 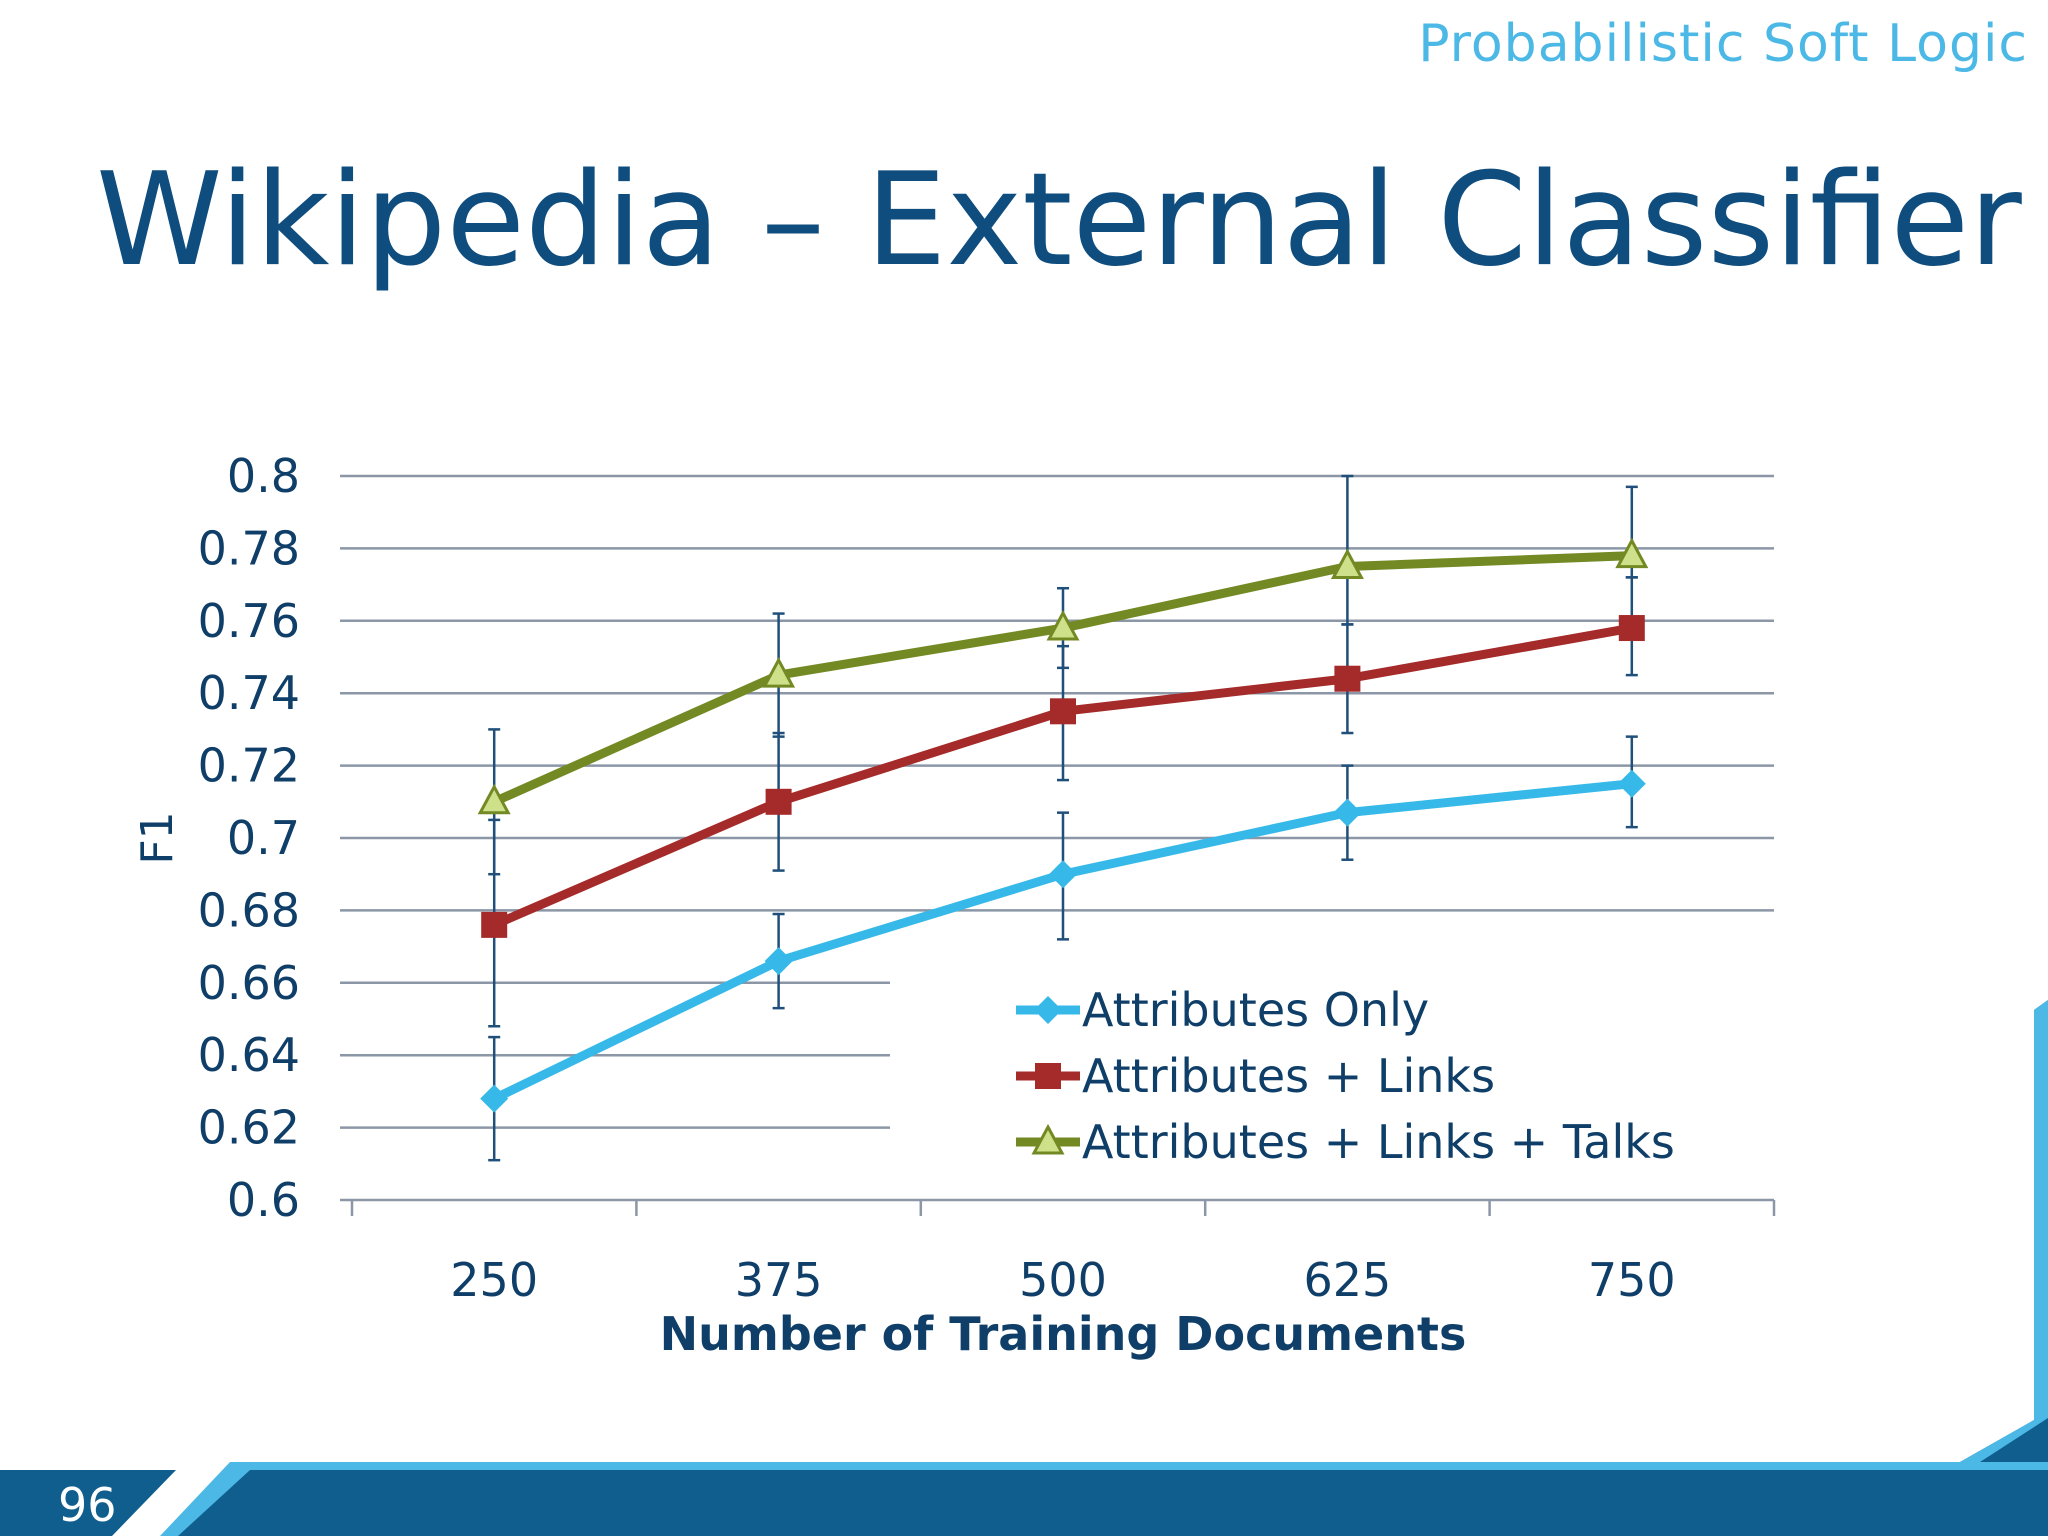 What do you see at coordinates (249, 548) in the screenshot?
I see `y-tick-label: 0.78` at bounding box center [249, 548].